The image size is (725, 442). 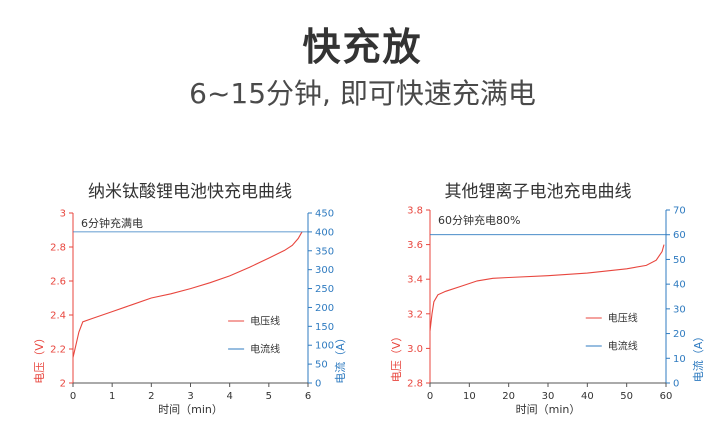 I want to click on y2-tick-label: 40, so click(x=679, y=285).